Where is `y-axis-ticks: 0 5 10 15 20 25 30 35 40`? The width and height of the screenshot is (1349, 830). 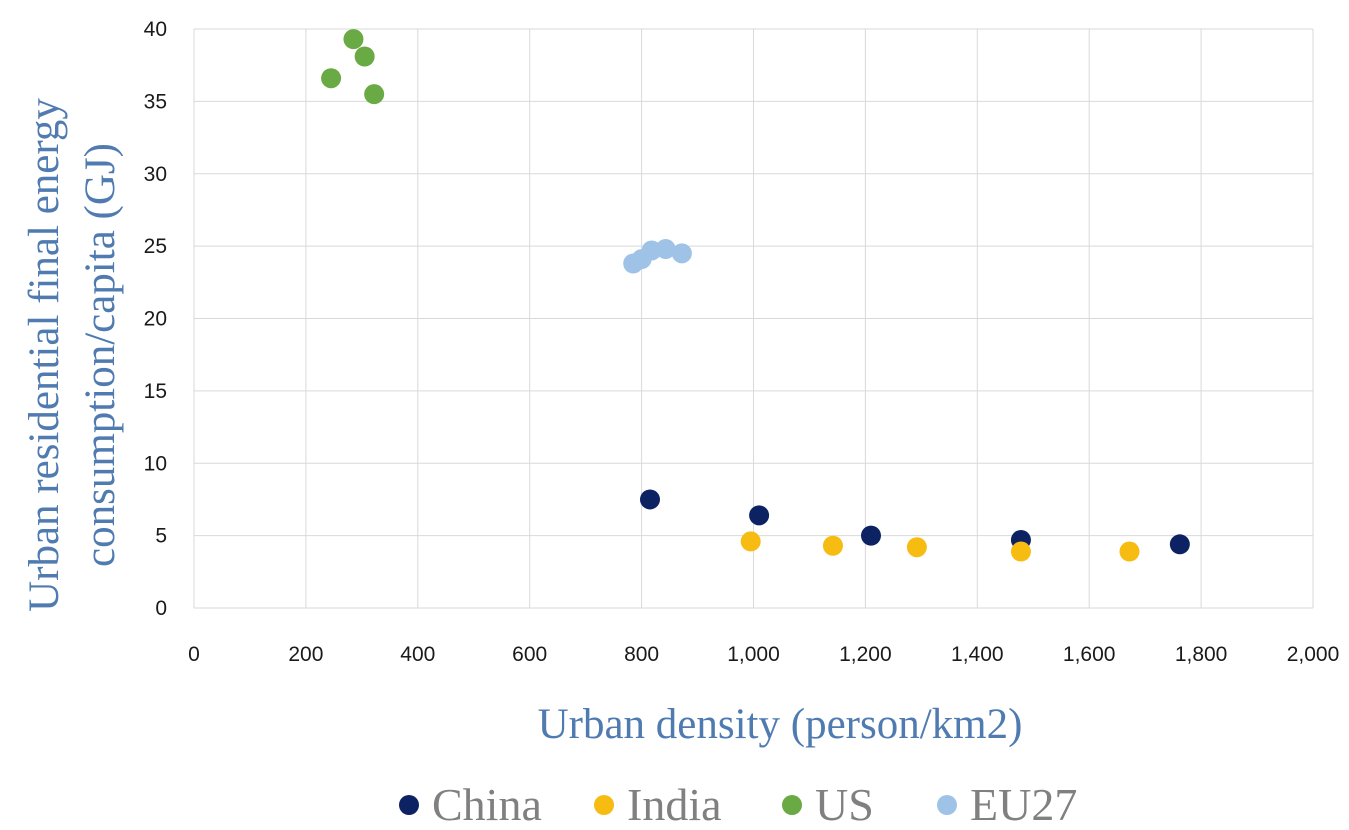 y-axis-ticks: 0 5 10 15 20 25 30 35 40 is located at coordinates (155, 319).